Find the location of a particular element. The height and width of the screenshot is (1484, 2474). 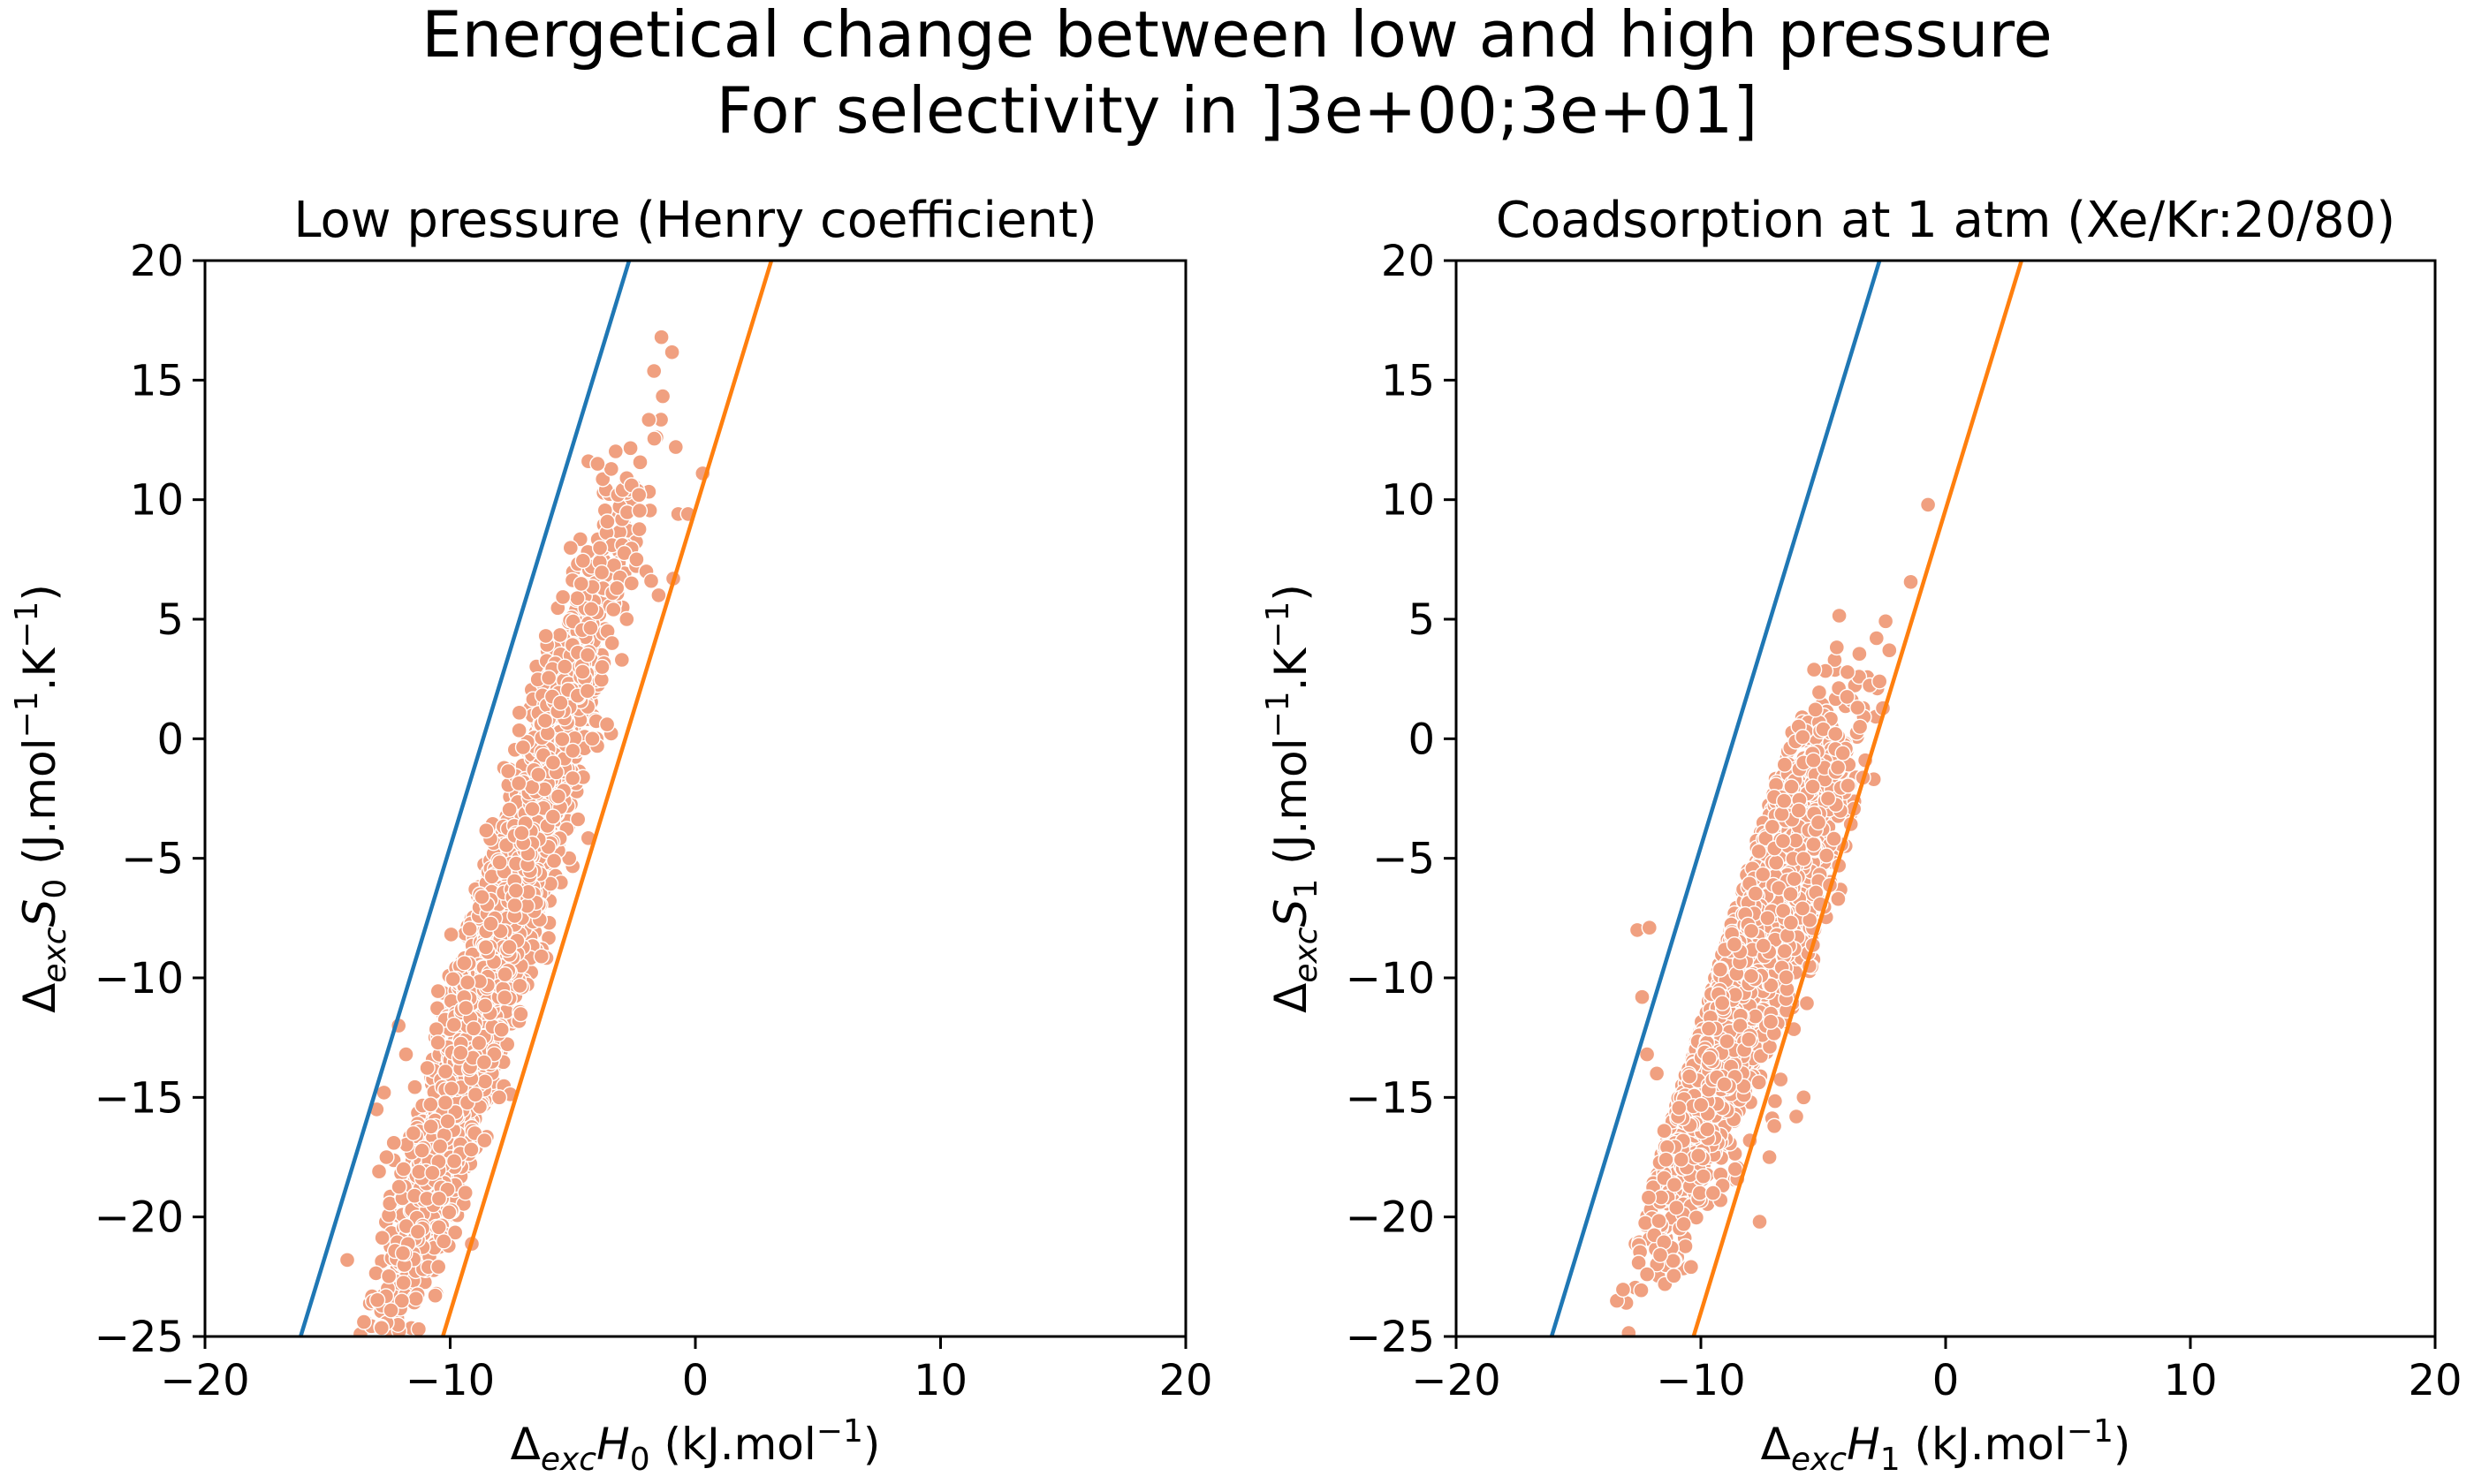

y-tick-label: −20 is located at coordinates (139, 1218).